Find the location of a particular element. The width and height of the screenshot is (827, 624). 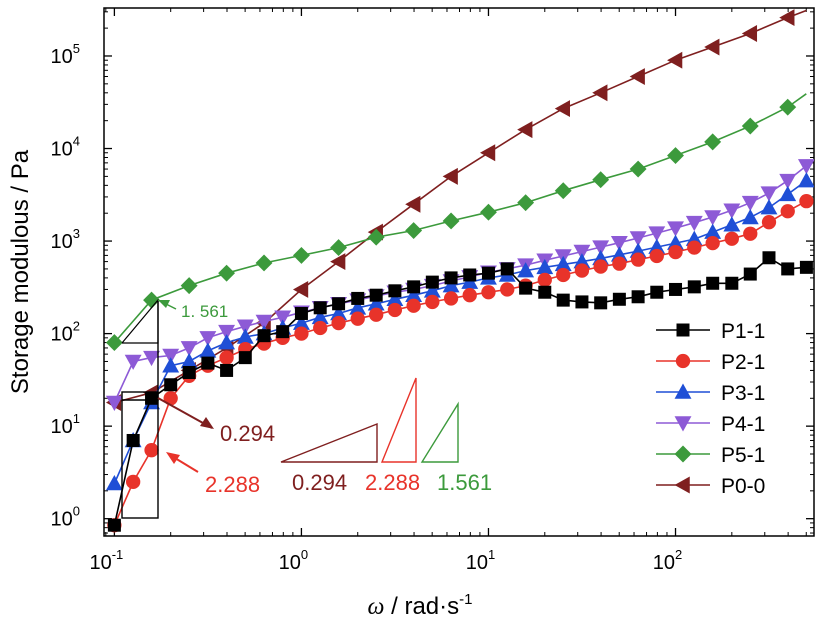

legend-entry-P4-1: P4-1 is located at coordinates (710, 424).